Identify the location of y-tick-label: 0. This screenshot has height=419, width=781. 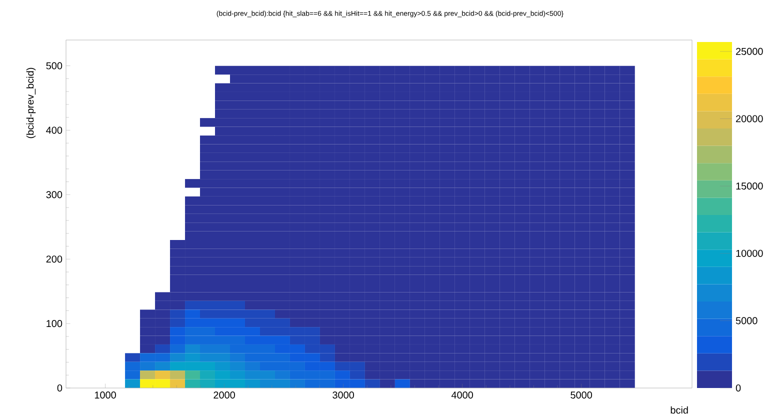
(59, 388).